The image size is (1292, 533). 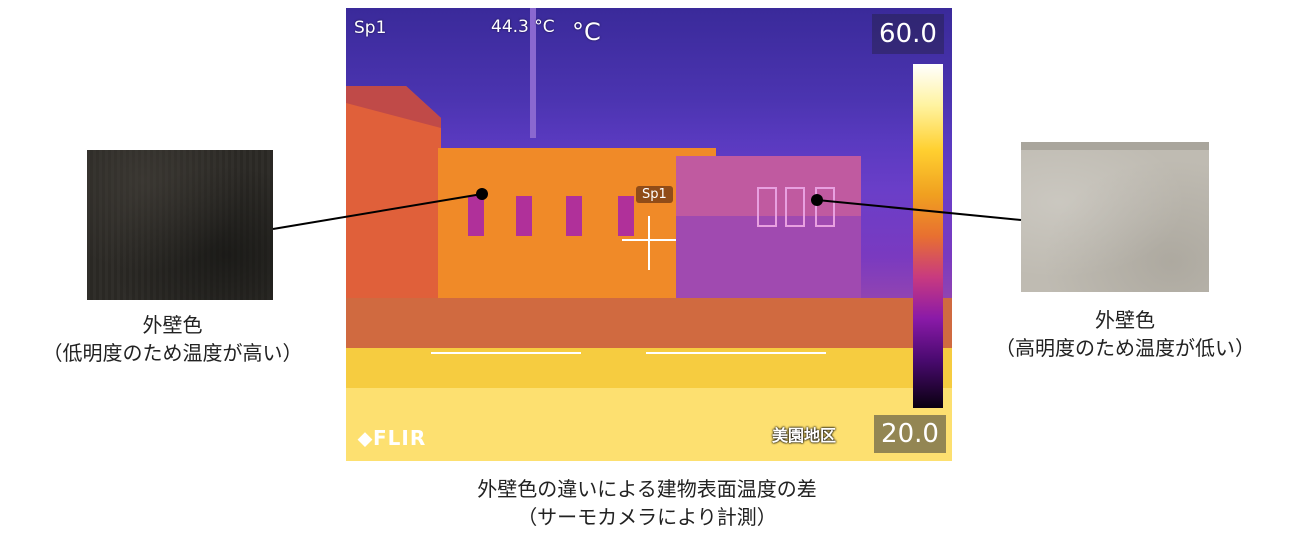 What do you see at coordinates (400, 438) in the screenshot?
I see `flir-brand-text: FLIR` at bounding box center [400, 438].